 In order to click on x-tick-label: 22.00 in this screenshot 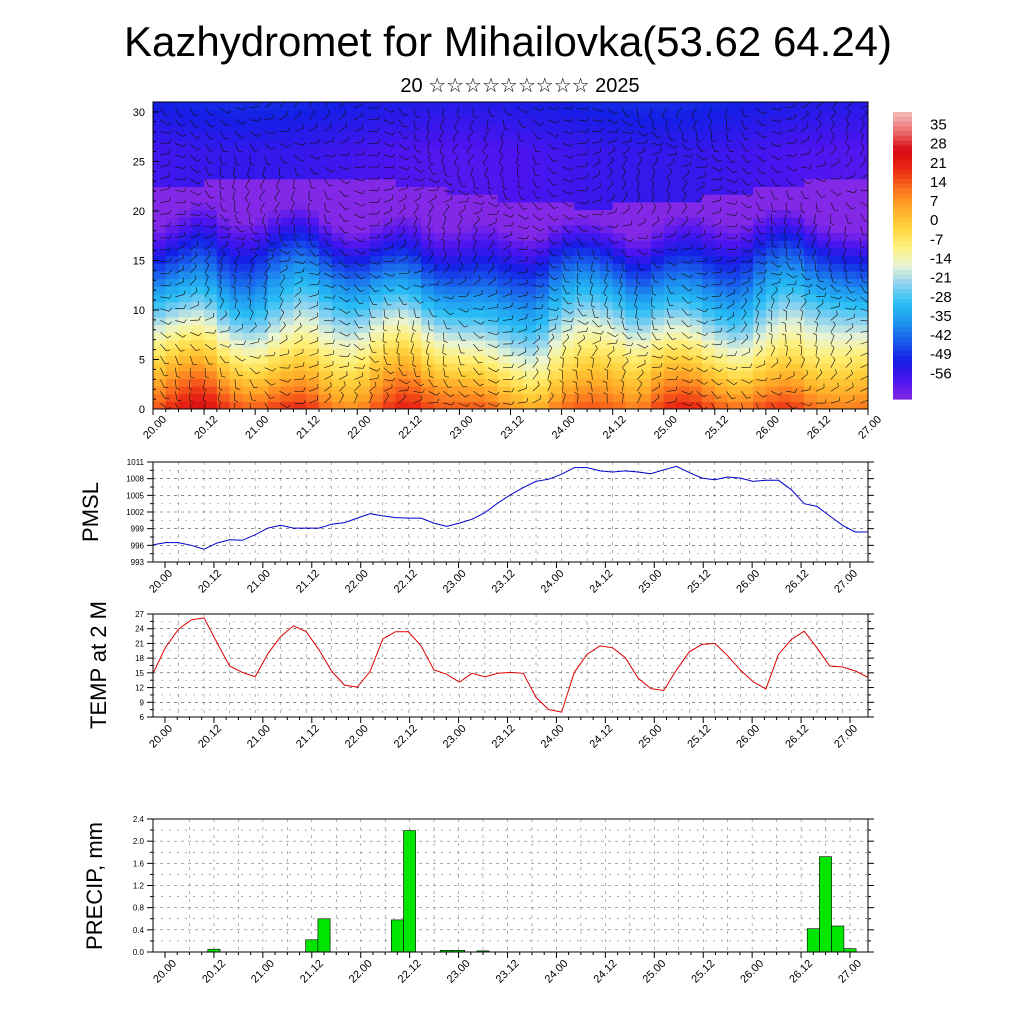, I will do `click(359, 428)`.